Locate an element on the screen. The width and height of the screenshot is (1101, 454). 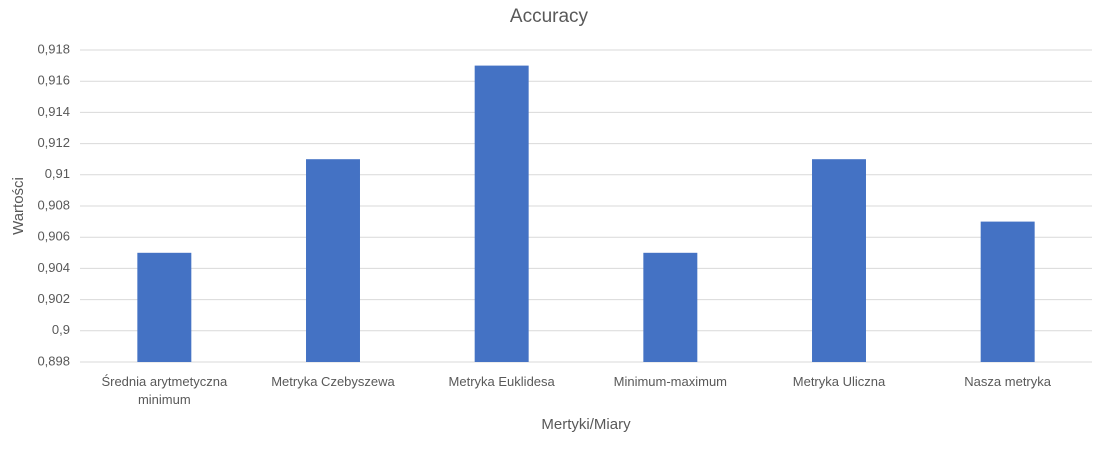
x-tick-label: Nasza metryka is located at coordinates (1007, 381).